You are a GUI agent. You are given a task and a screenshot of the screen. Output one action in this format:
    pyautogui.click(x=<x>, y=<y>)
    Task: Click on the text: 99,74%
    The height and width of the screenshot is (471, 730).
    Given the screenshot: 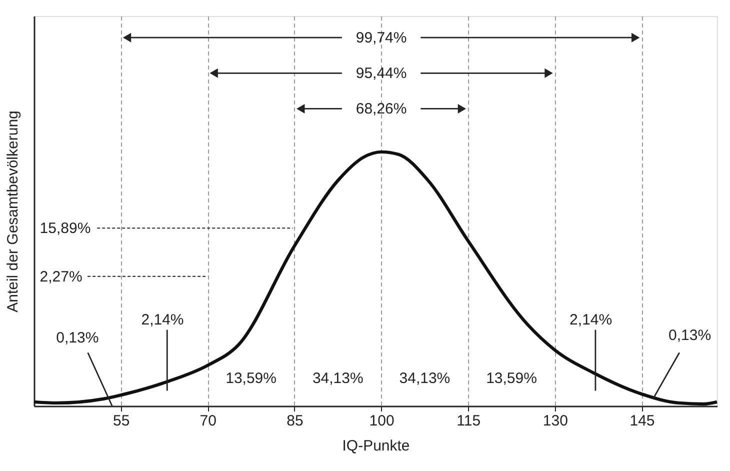 What is the action you would take?
    pyautogui.click(x=381, y=38)
    